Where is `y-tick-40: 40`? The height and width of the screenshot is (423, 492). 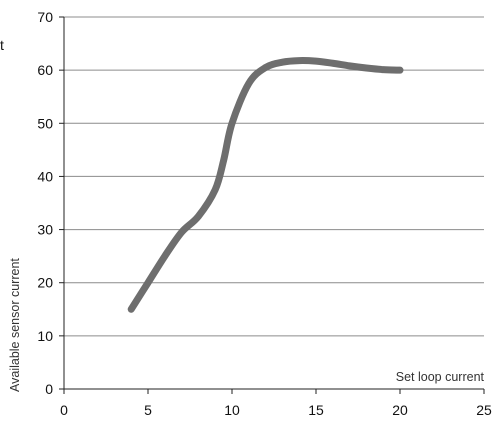 y-tick-40: 40 is located at coordinates (45, 176).